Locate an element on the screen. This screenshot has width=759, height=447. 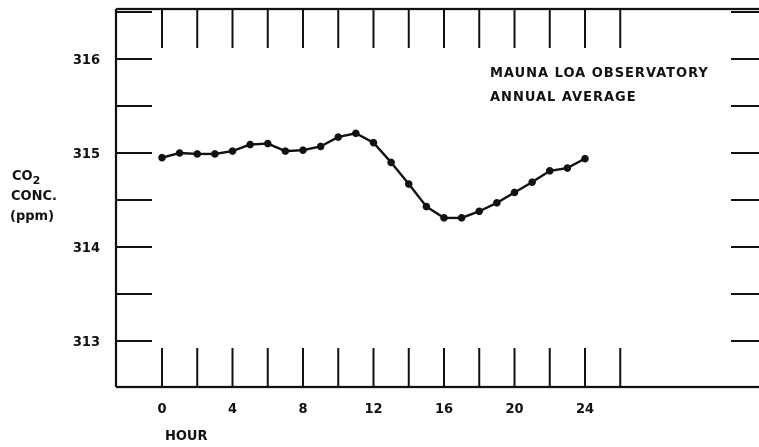
annotation-line-1: MAUNA LOA OBSERVATORY is located at coordinates (599, 73).